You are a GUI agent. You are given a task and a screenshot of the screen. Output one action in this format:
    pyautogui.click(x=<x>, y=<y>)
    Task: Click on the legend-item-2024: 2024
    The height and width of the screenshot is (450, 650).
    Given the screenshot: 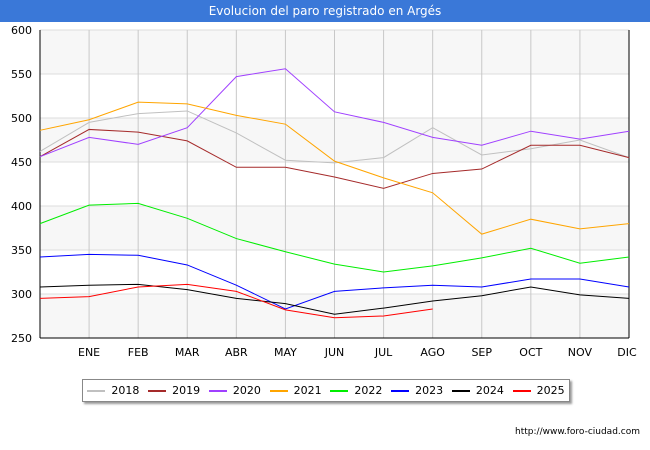 What is the action you would take?
    pyautogui.click(x=477, y=390)
    